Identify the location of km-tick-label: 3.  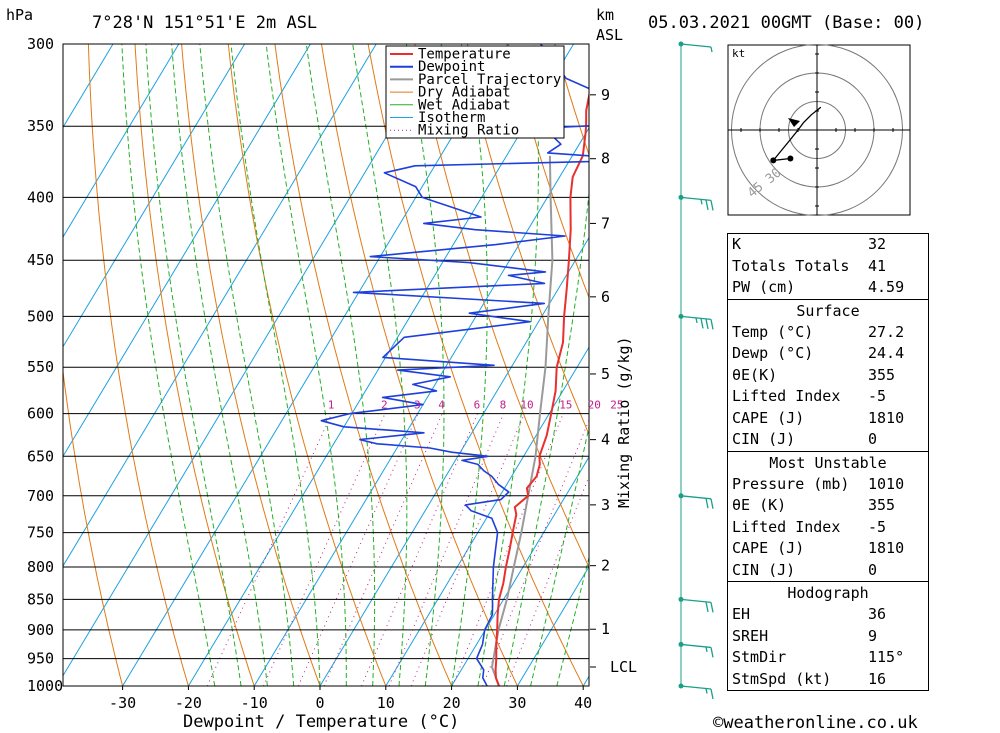
(605, 505).